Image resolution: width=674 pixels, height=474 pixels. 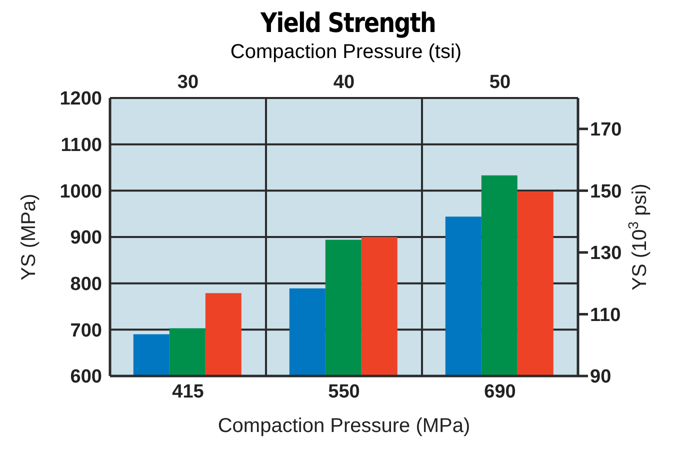 What do you see at coordinates (606, 253) in the screenshot?
I see `y2-tick-label: 130` at bounding box center [606, 253].